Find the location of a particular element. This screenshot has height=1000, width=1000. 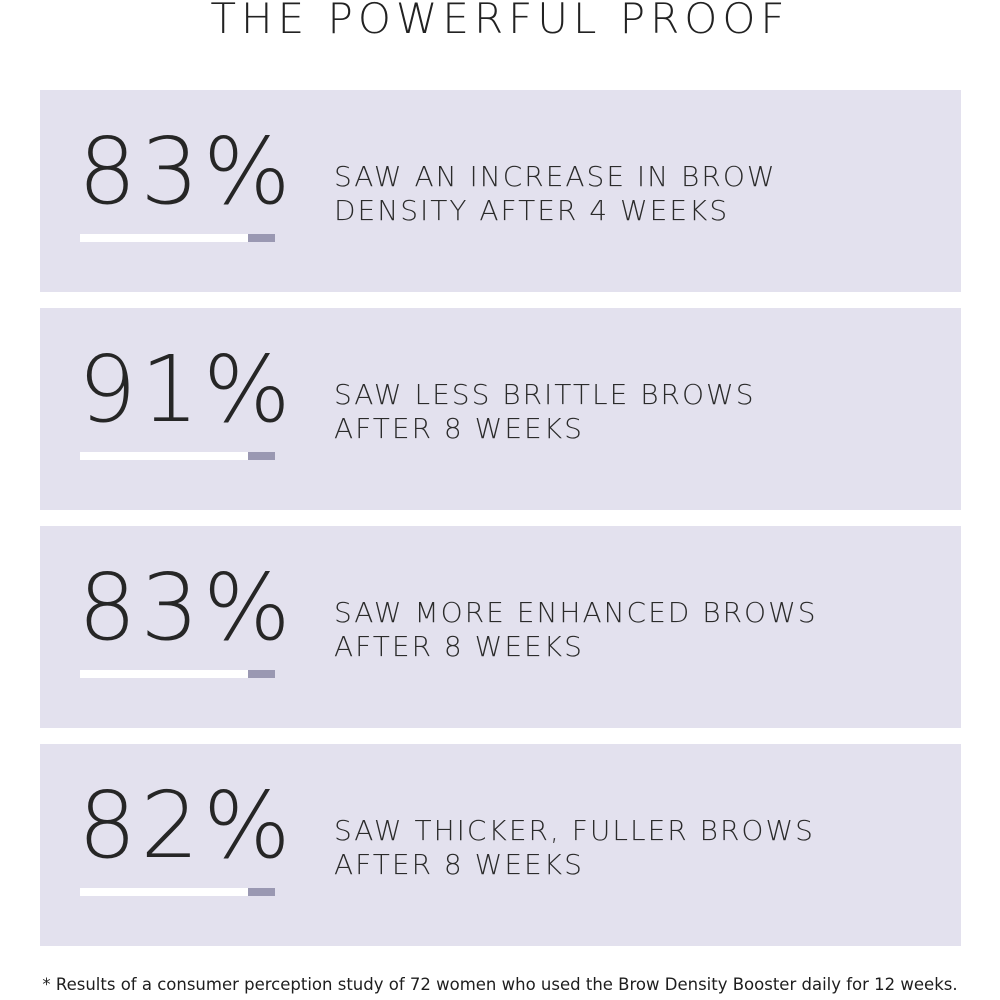

stat-description-line: DENSITY AFTER 4 WEEKS is located at coordinates (532, 210).